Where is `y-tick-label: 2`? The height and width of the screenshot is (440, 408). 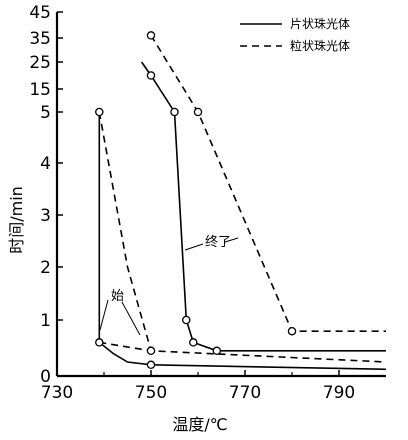 y-tick-label: 2 is located at coordinates (45, 268).